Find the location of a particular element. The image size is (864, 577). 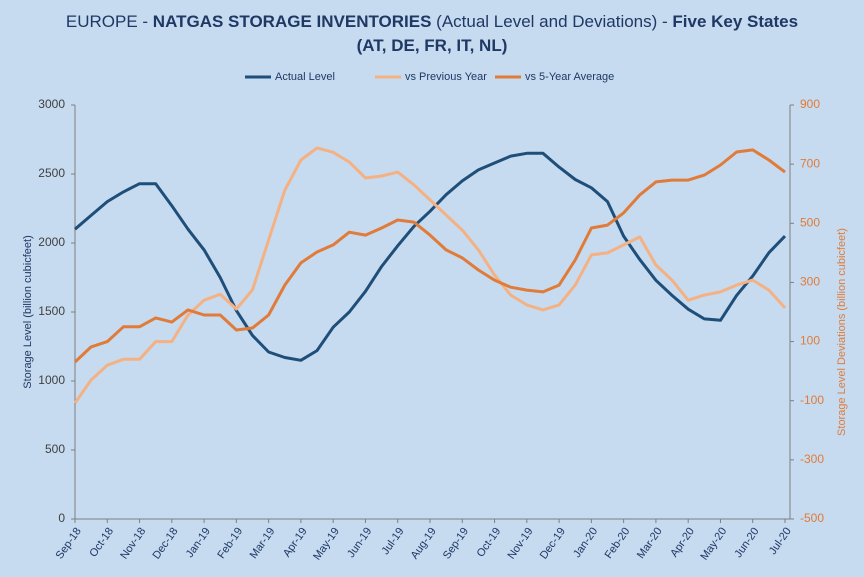

x-tick-label: Oct-19 is located at coordinates (489, 543).